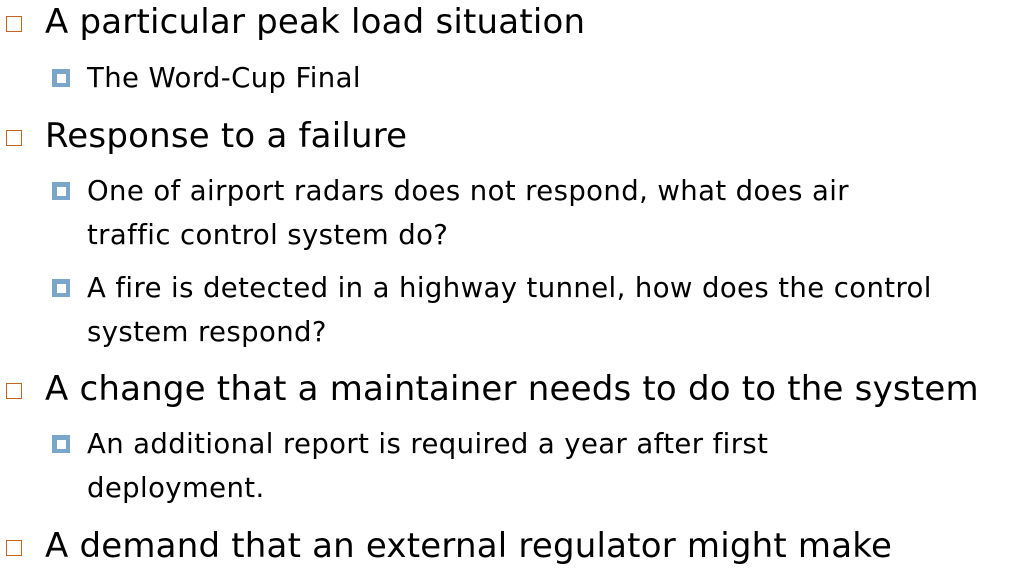 Image resolution: width=1035 pixels, height=574 pixels. What do you see at coordinates (226, 136) in the screenshot?
I see `bullet-text: Response to a failure` at bounding box center [226, 136].